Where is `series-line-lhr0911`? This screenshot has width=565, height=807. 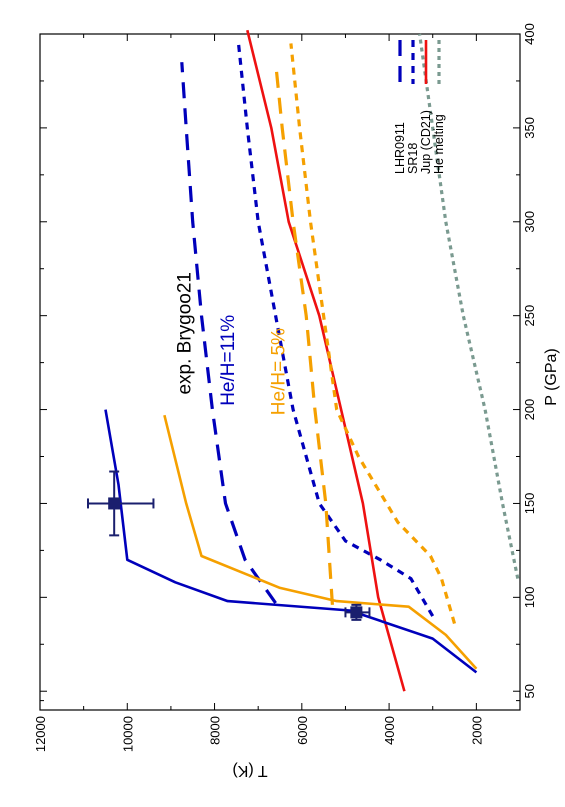 series-line-lhr0911 is located at coordinates (228, 333).